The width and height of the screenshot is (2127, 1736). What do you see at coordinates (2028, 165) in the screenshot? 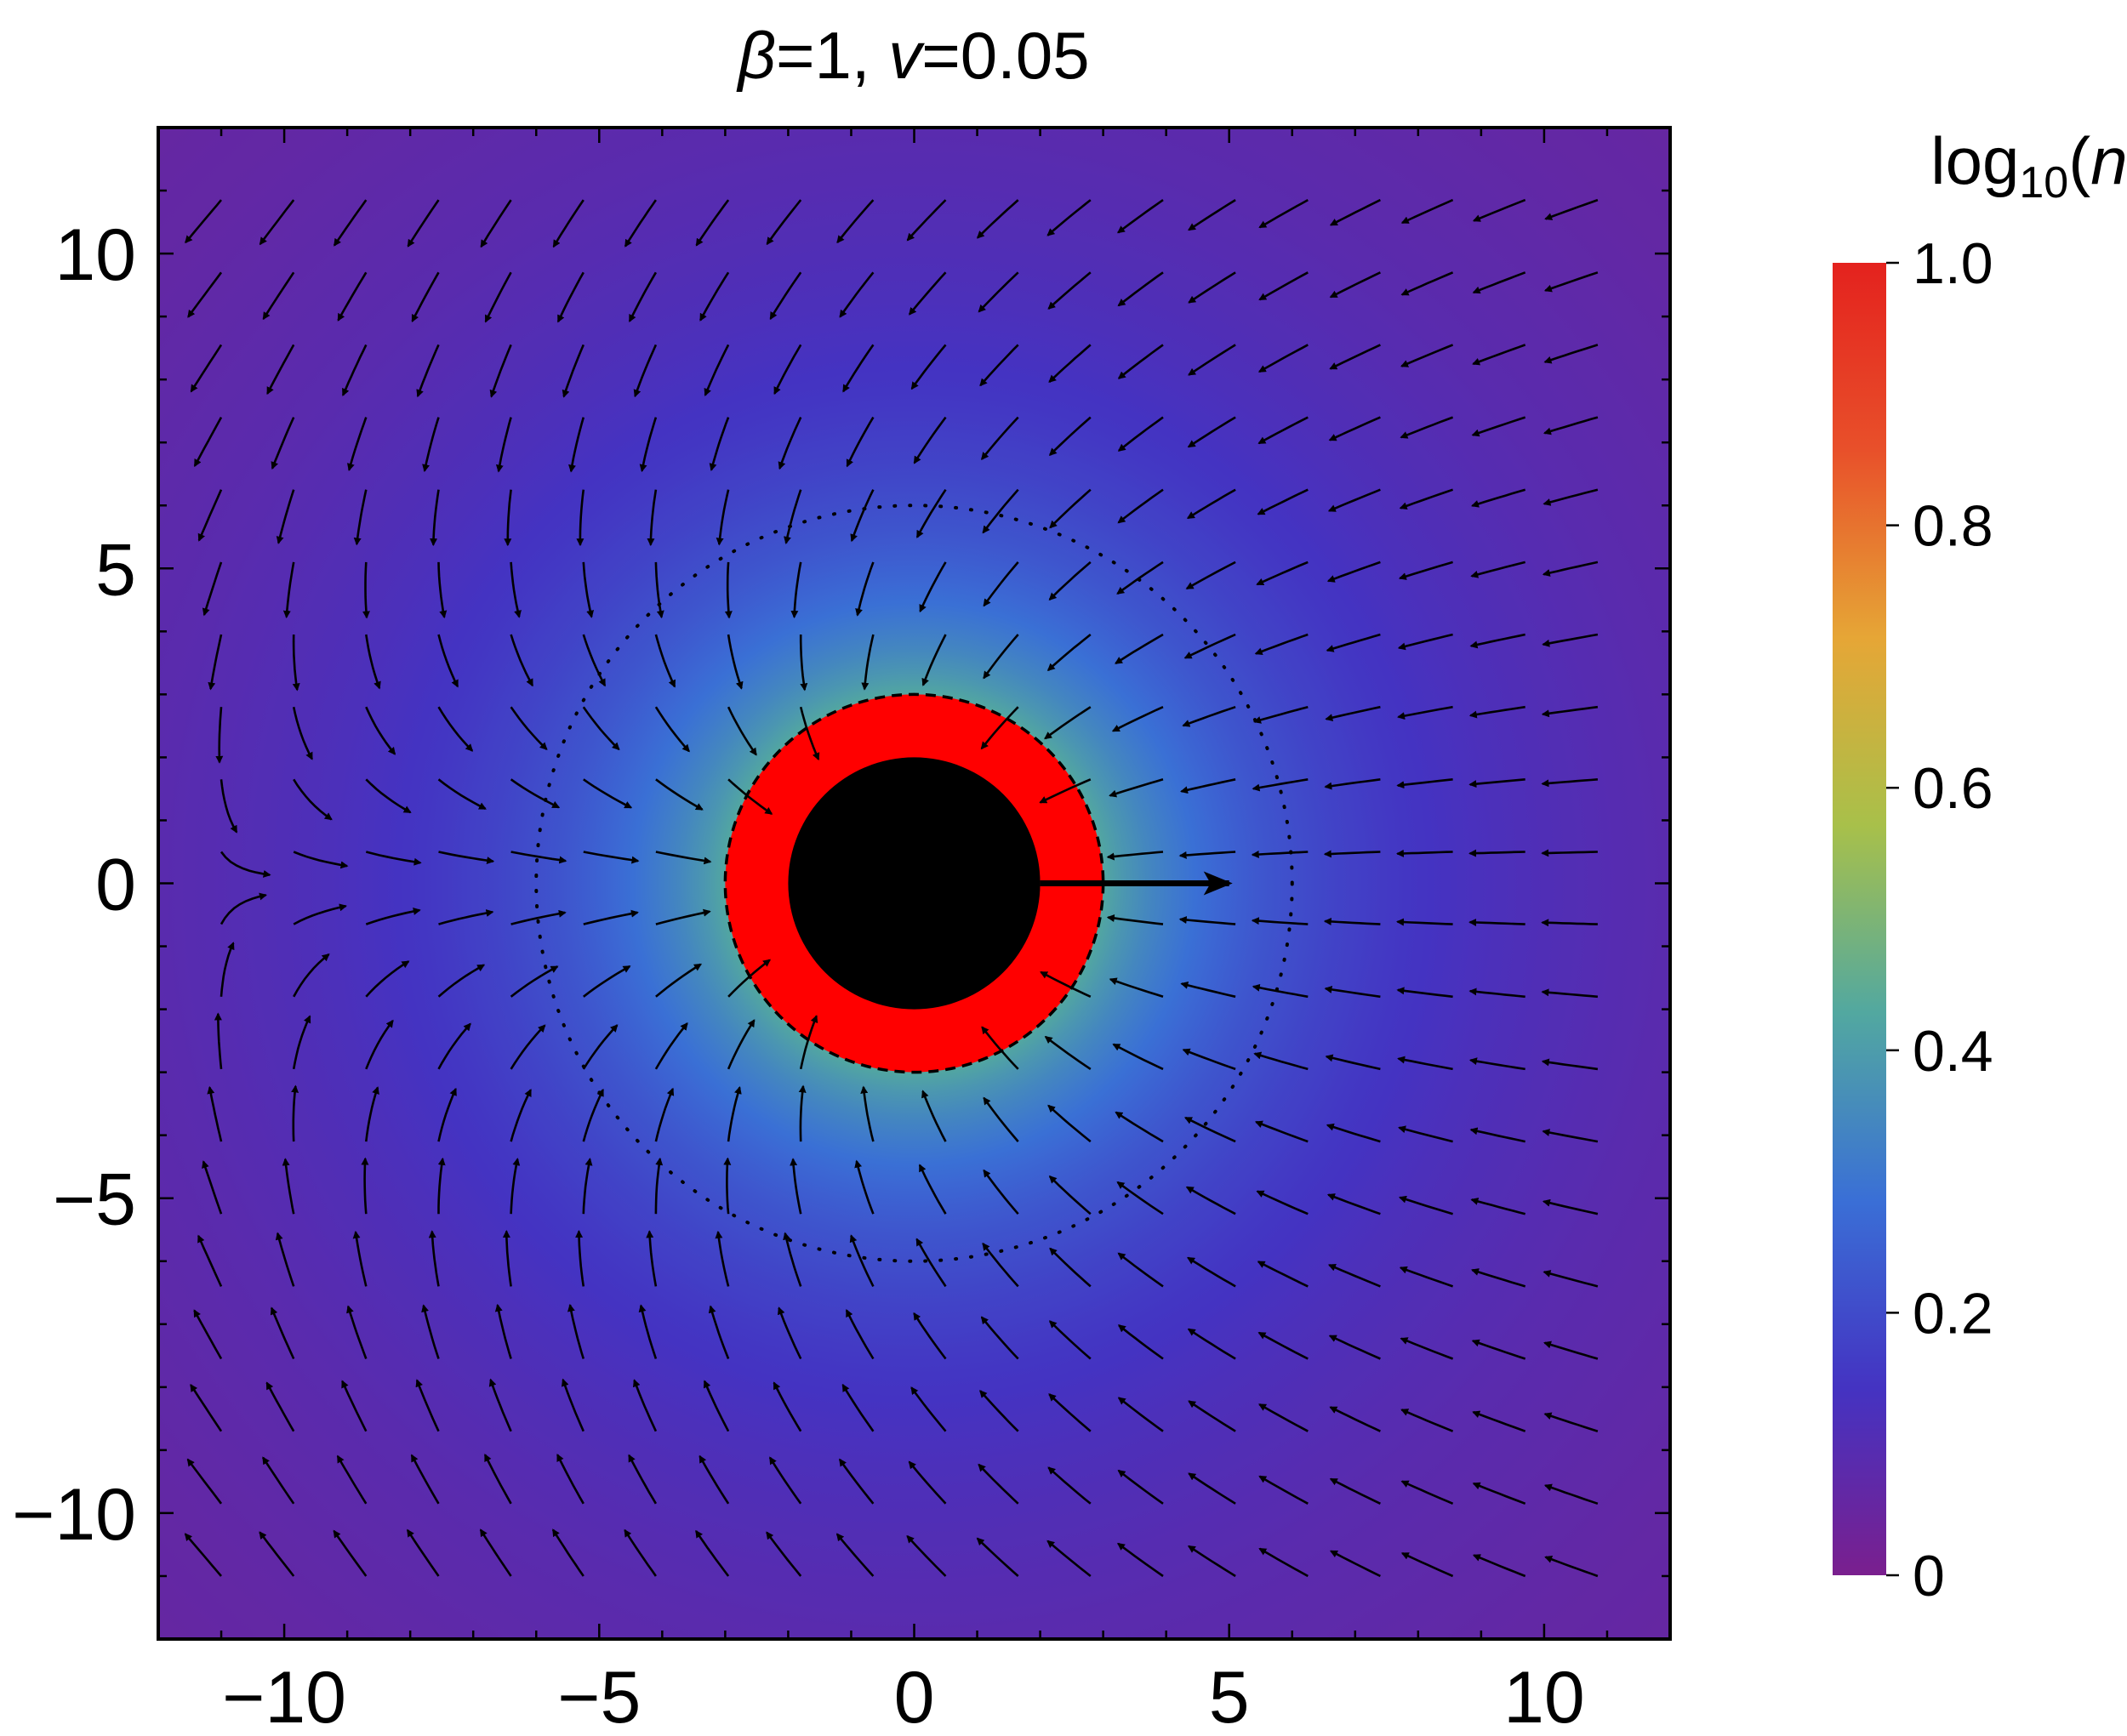
I see `colorbar-label: log10(n/n∞)` at bounding box center [2028, 165].